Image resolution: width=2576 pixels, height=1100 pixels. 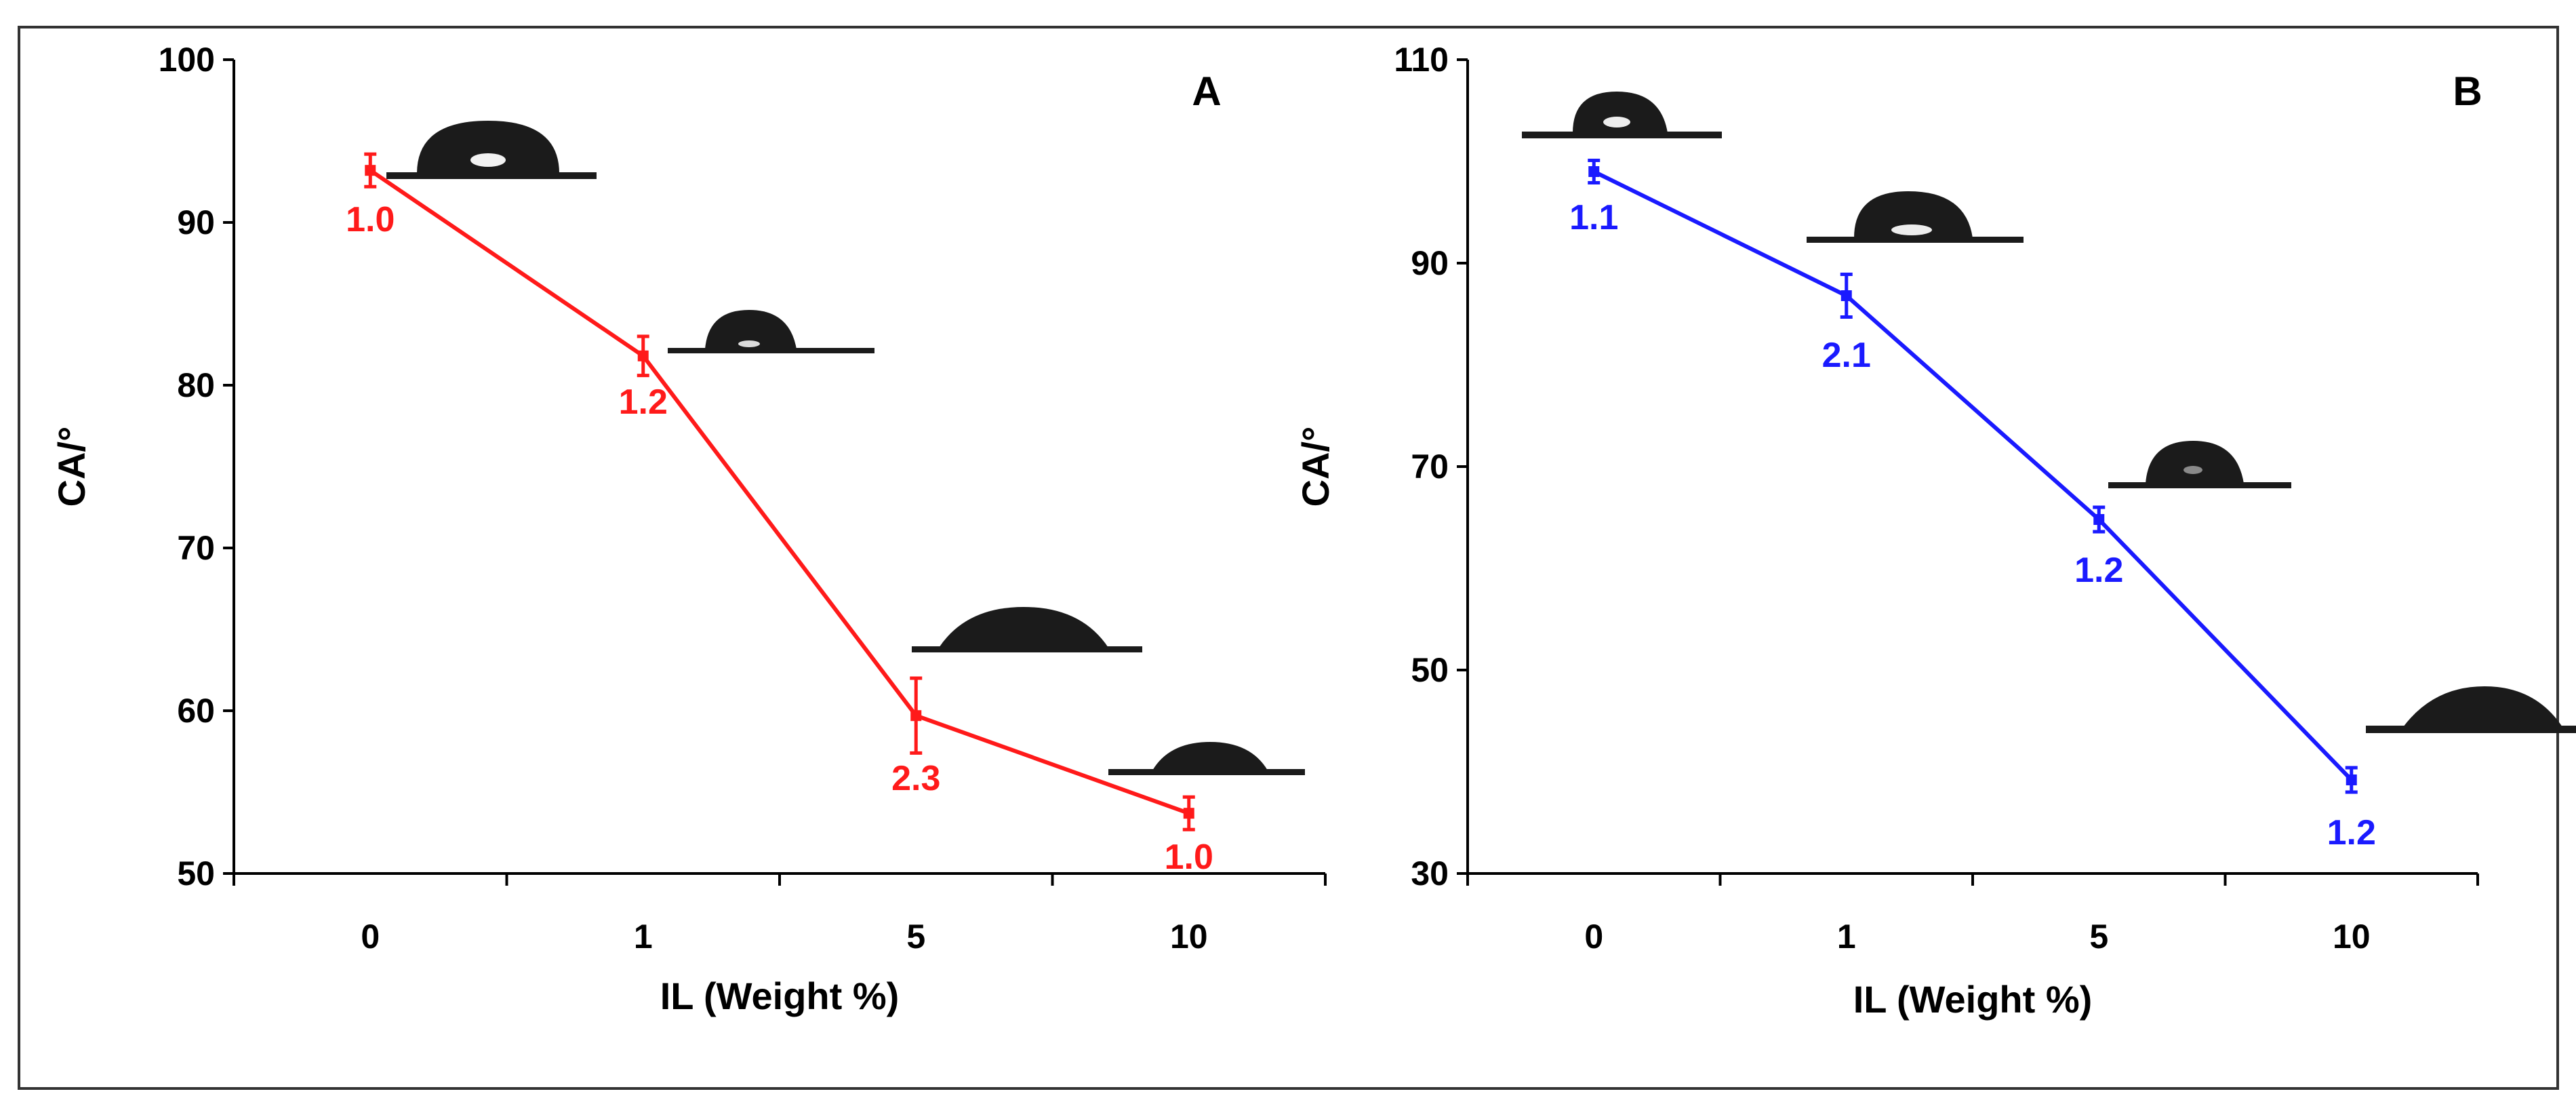 I want to click on panel-a-xtick-label: 1, so click(x=643, y=937).